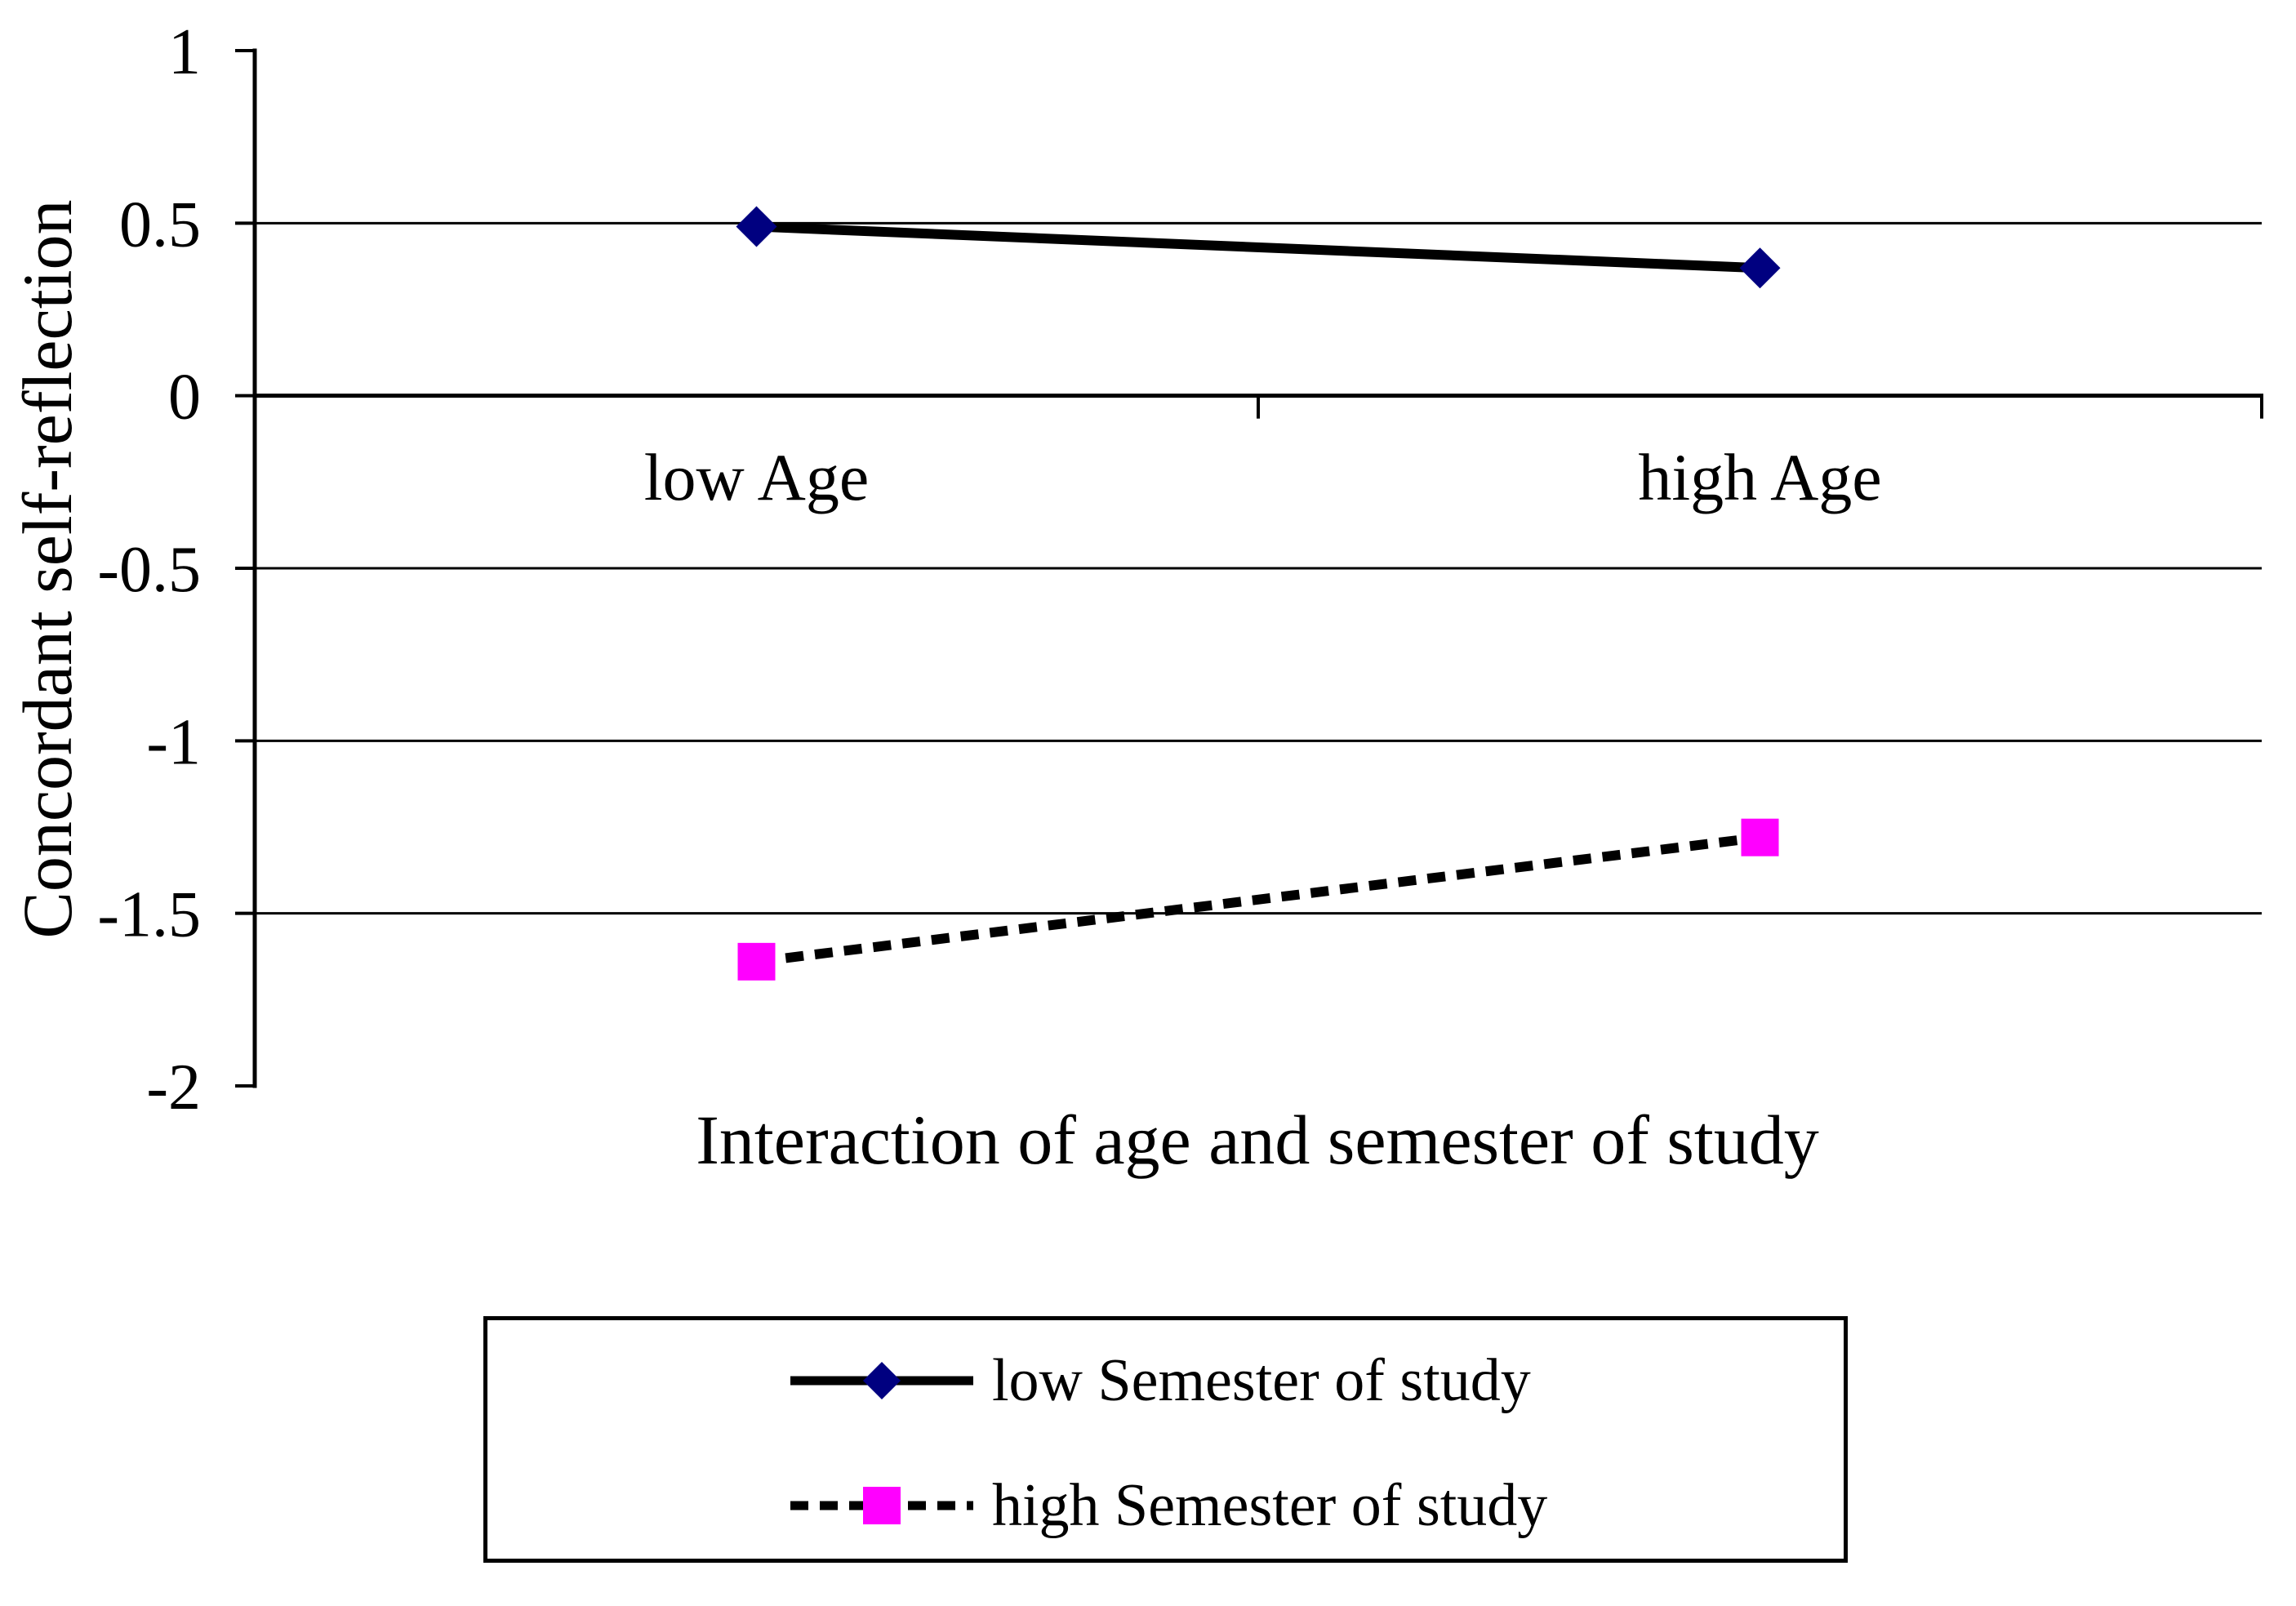 This screenshot has width=2296, height=1606. Describe the element at coordinates (173, 742) in the screenshot. I see `y-tick-label: -1` at that location.